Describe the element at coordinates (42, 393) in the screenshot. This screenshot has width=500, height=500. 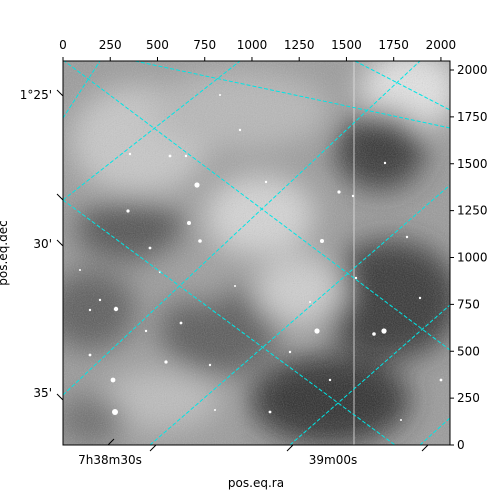
I see `dec-tick-label: 35'` at that location.